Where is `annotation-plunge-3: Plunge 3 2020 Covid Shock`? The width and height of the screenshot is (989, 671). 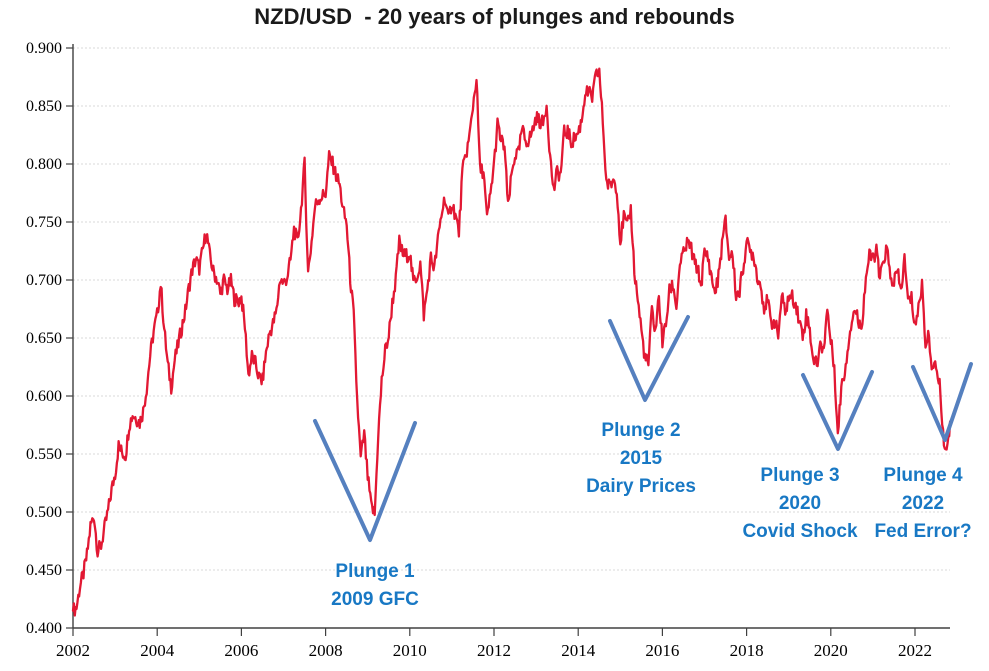 annotation-plunge-3: Plunge 3 2020 Covid Shock is located at coordinates (799, 504).